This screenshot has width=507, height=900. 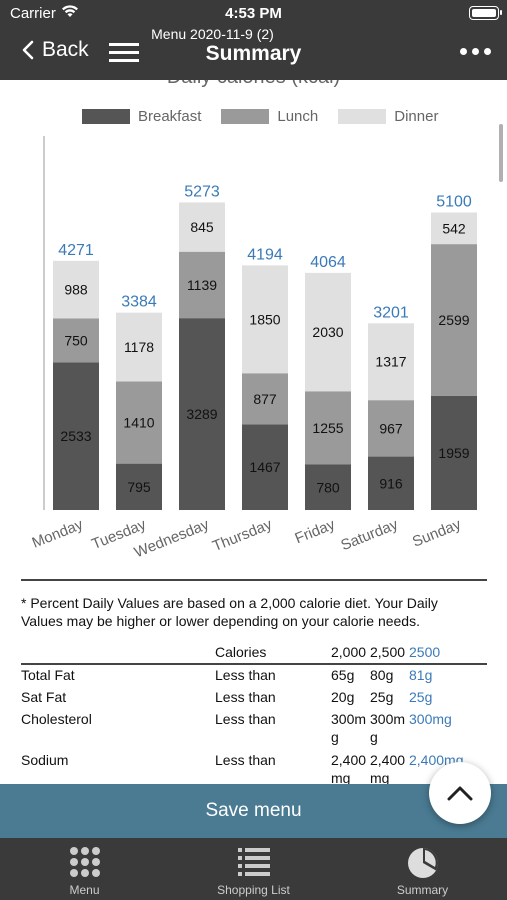 I want to click on vertical-scrollbar, so click(x=501, y=153).